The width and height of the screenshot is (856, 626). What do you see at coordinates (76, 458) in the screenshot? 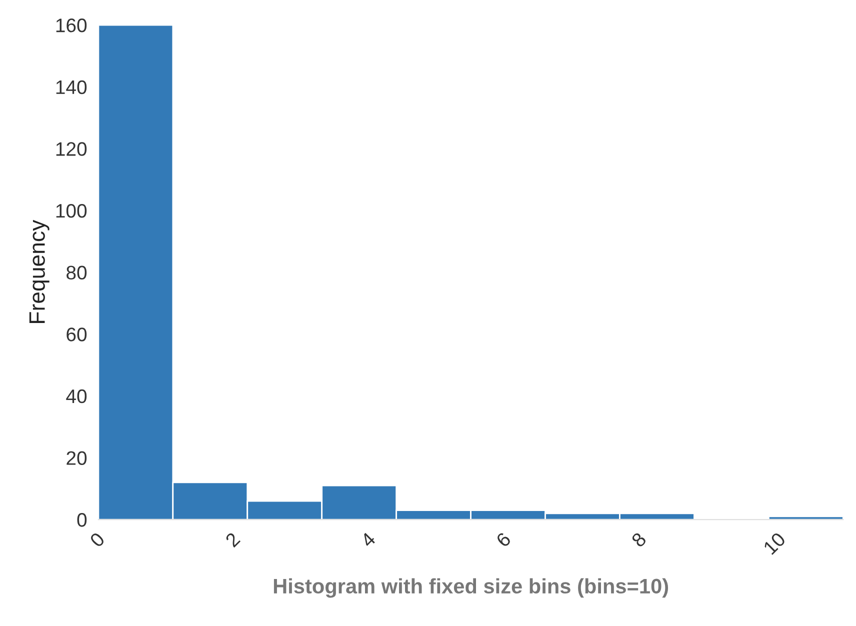
I see `y-tick-label: 20` at bounding box center [76, 458].